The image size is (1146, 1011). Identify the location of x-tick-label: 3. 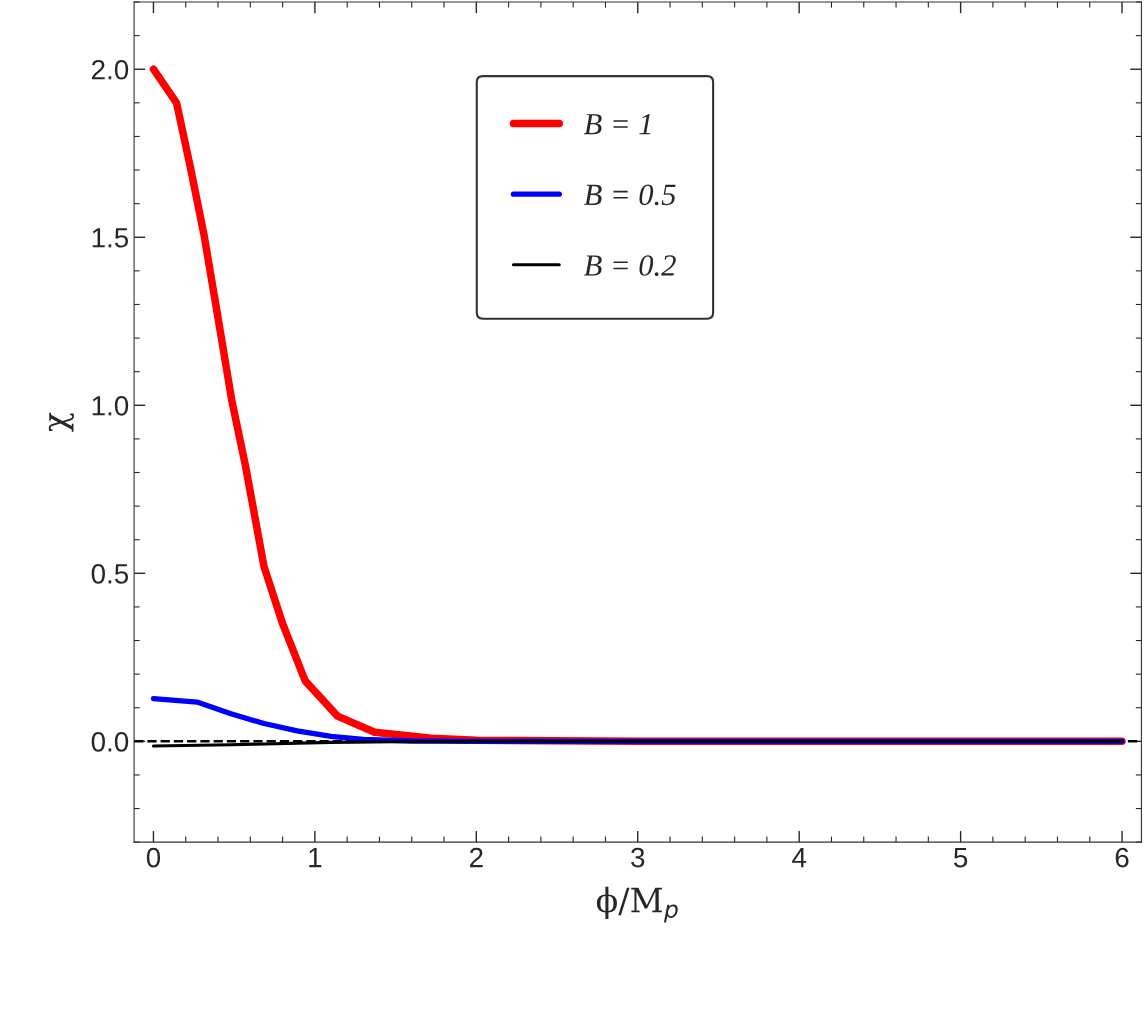
(638, 857).